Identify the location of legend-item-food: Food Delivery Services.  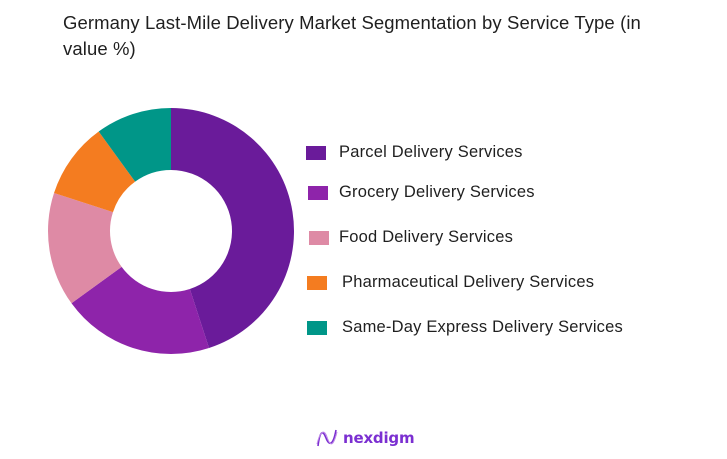
(409, 237).